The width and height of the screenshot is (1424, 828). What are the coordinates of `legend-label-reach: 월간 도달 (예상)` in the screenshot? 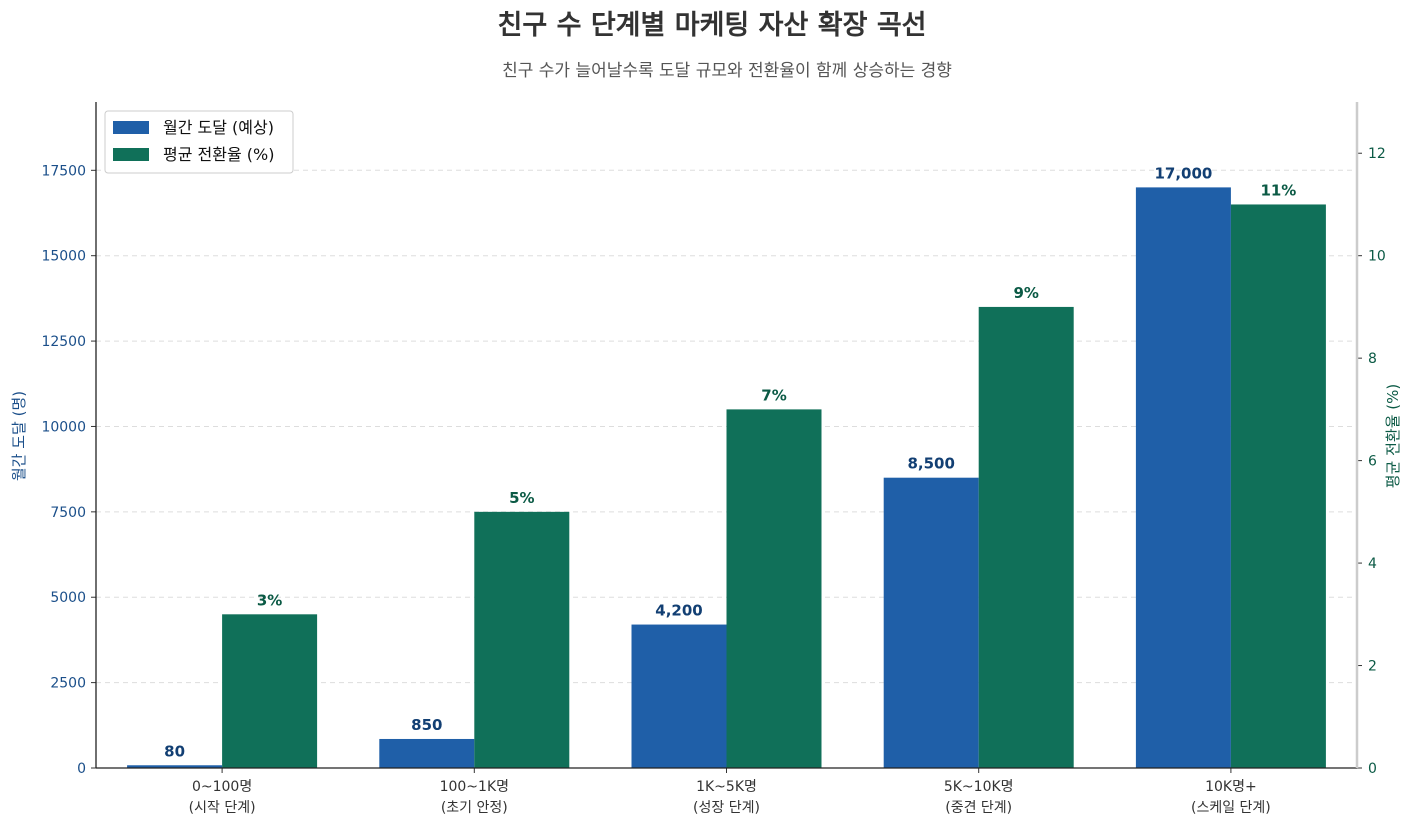 It's located at (218, 127).